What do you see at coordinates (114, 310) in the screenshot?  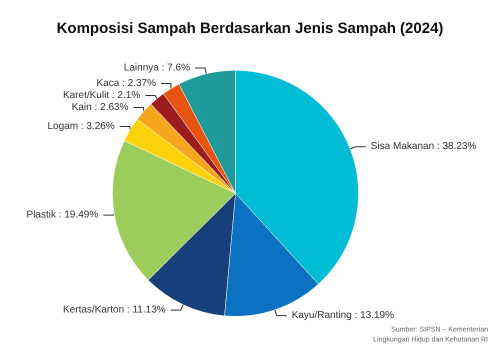 I see `slice-label: Kertas/Karton : 11.13%` at bounding box center [114, 310].